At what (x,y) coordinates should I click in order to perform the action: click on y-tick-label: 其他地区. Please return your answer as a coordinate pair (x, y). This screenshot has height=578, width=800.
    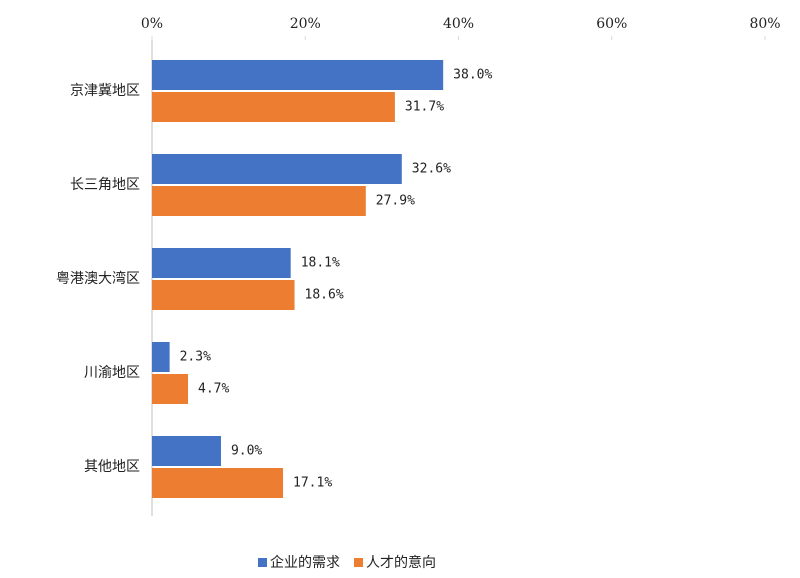
    Looking at the image, I should click on (112, 467).